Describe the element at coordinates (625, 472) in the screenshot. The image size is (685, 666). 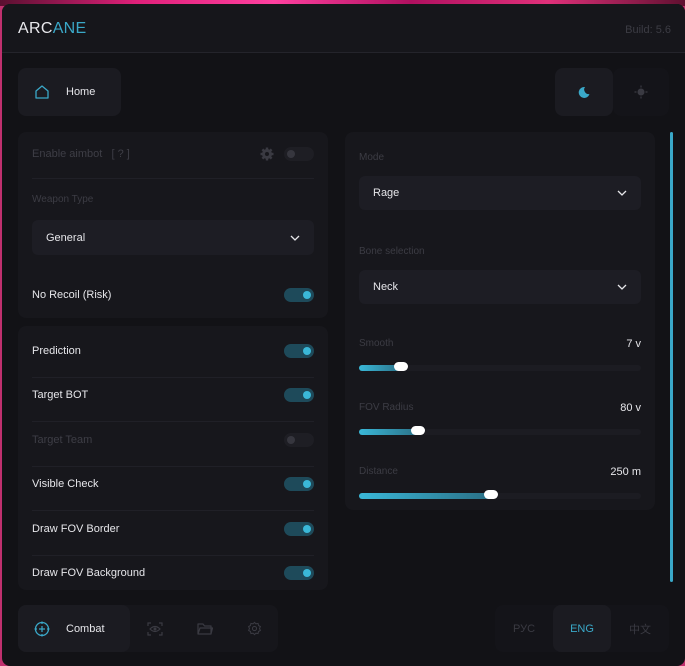
I see `slider-value: 250 m` at that location.